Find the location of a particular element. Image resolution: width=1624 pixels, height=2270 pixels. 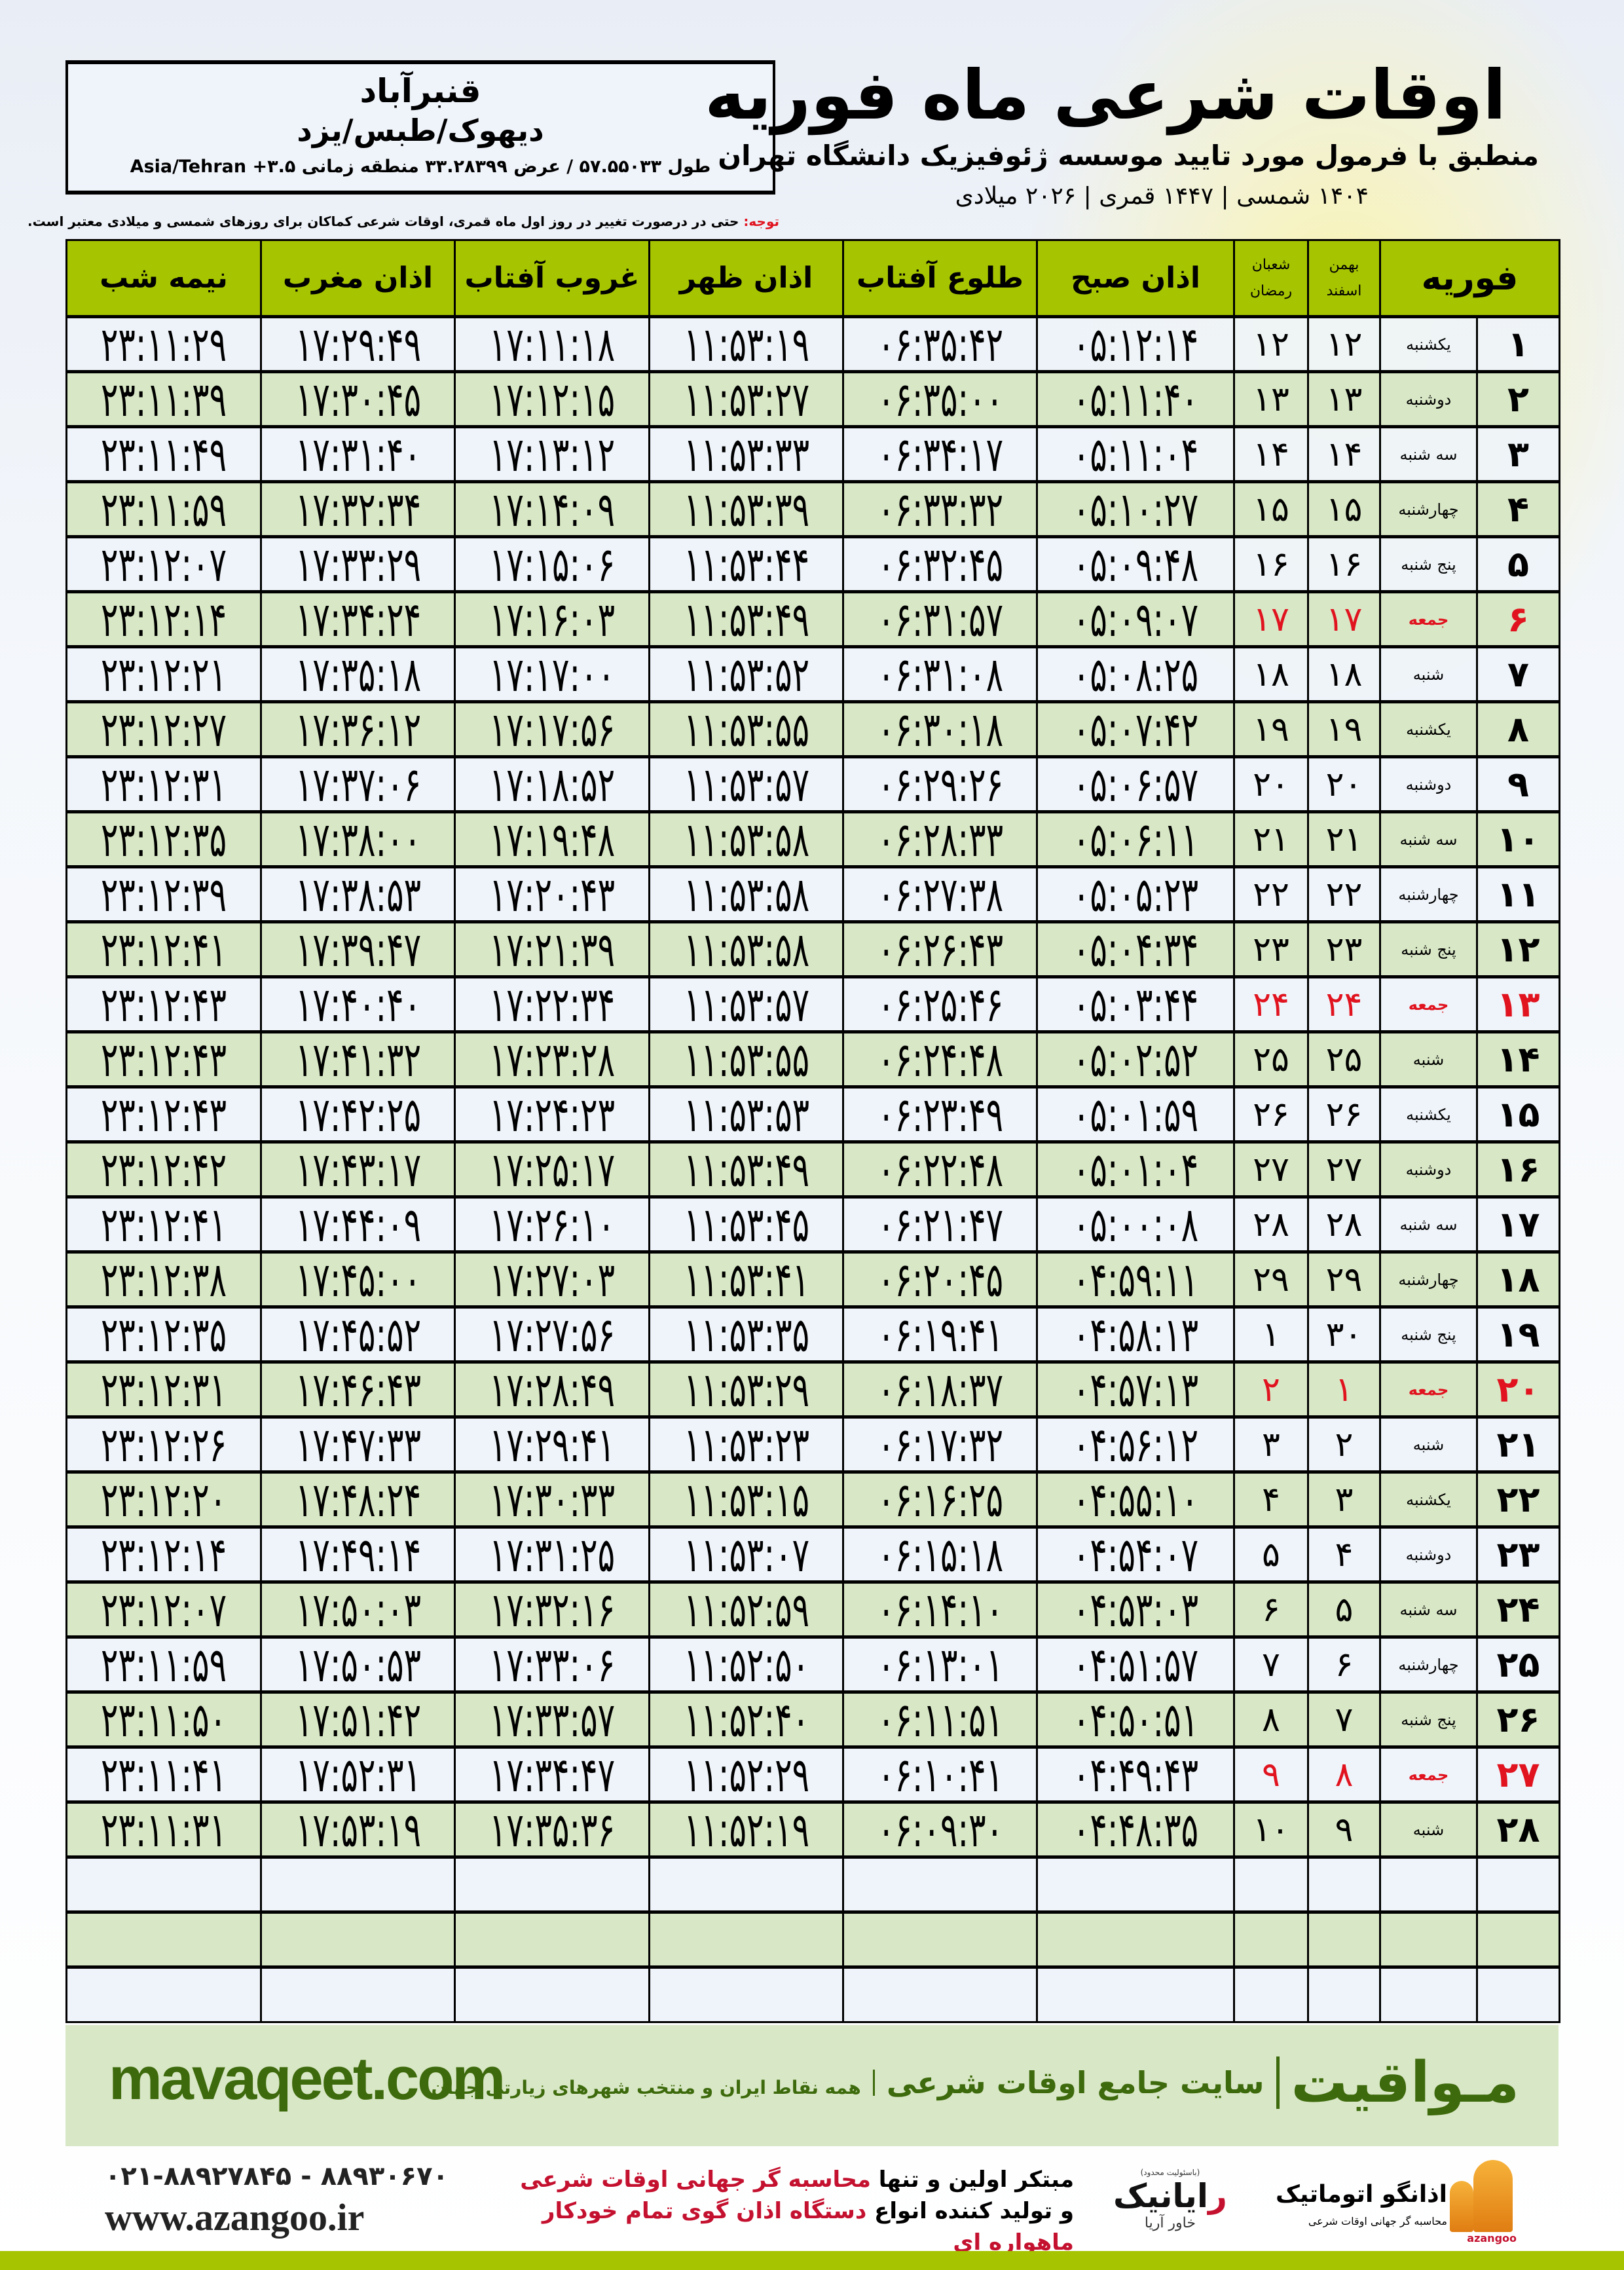

time-sobh-cell: ۰۴:۵۳:۰۳ is located at coordinates (1135, 1609).